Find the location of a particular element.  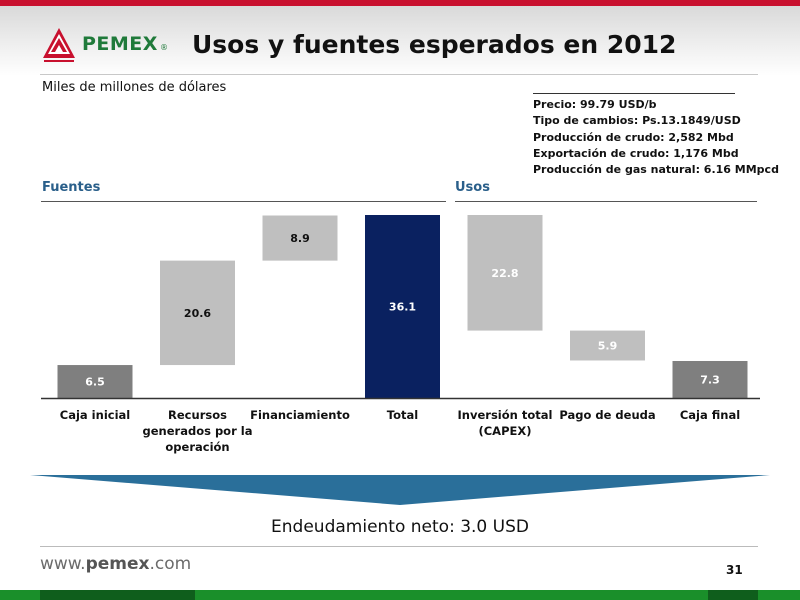

assumption-crude-export: Exportación de crudo: 1,176 Mbd is located at coordinates (636, 153).